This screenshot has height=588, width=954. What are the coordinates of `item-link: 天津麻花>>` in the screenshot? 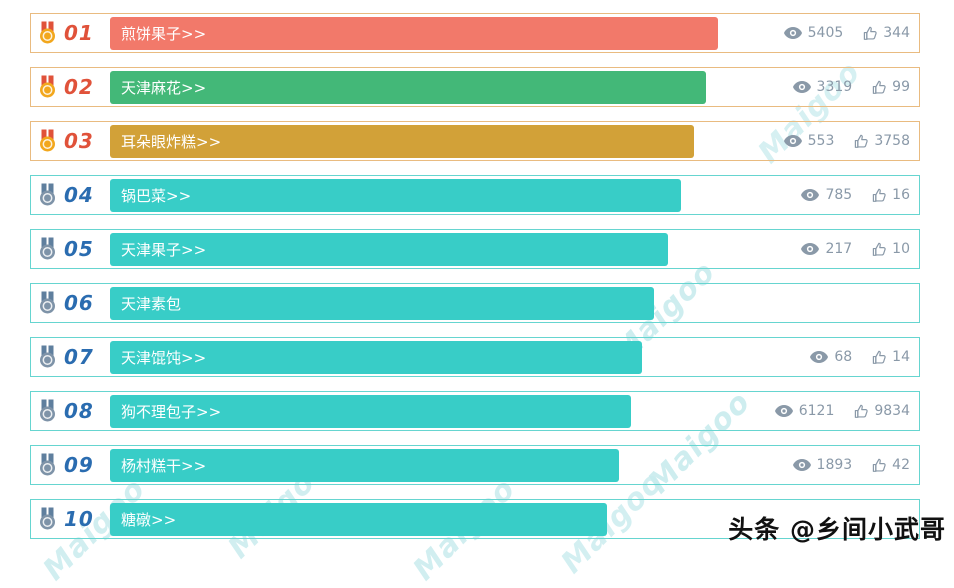 It's located at (164, 87).